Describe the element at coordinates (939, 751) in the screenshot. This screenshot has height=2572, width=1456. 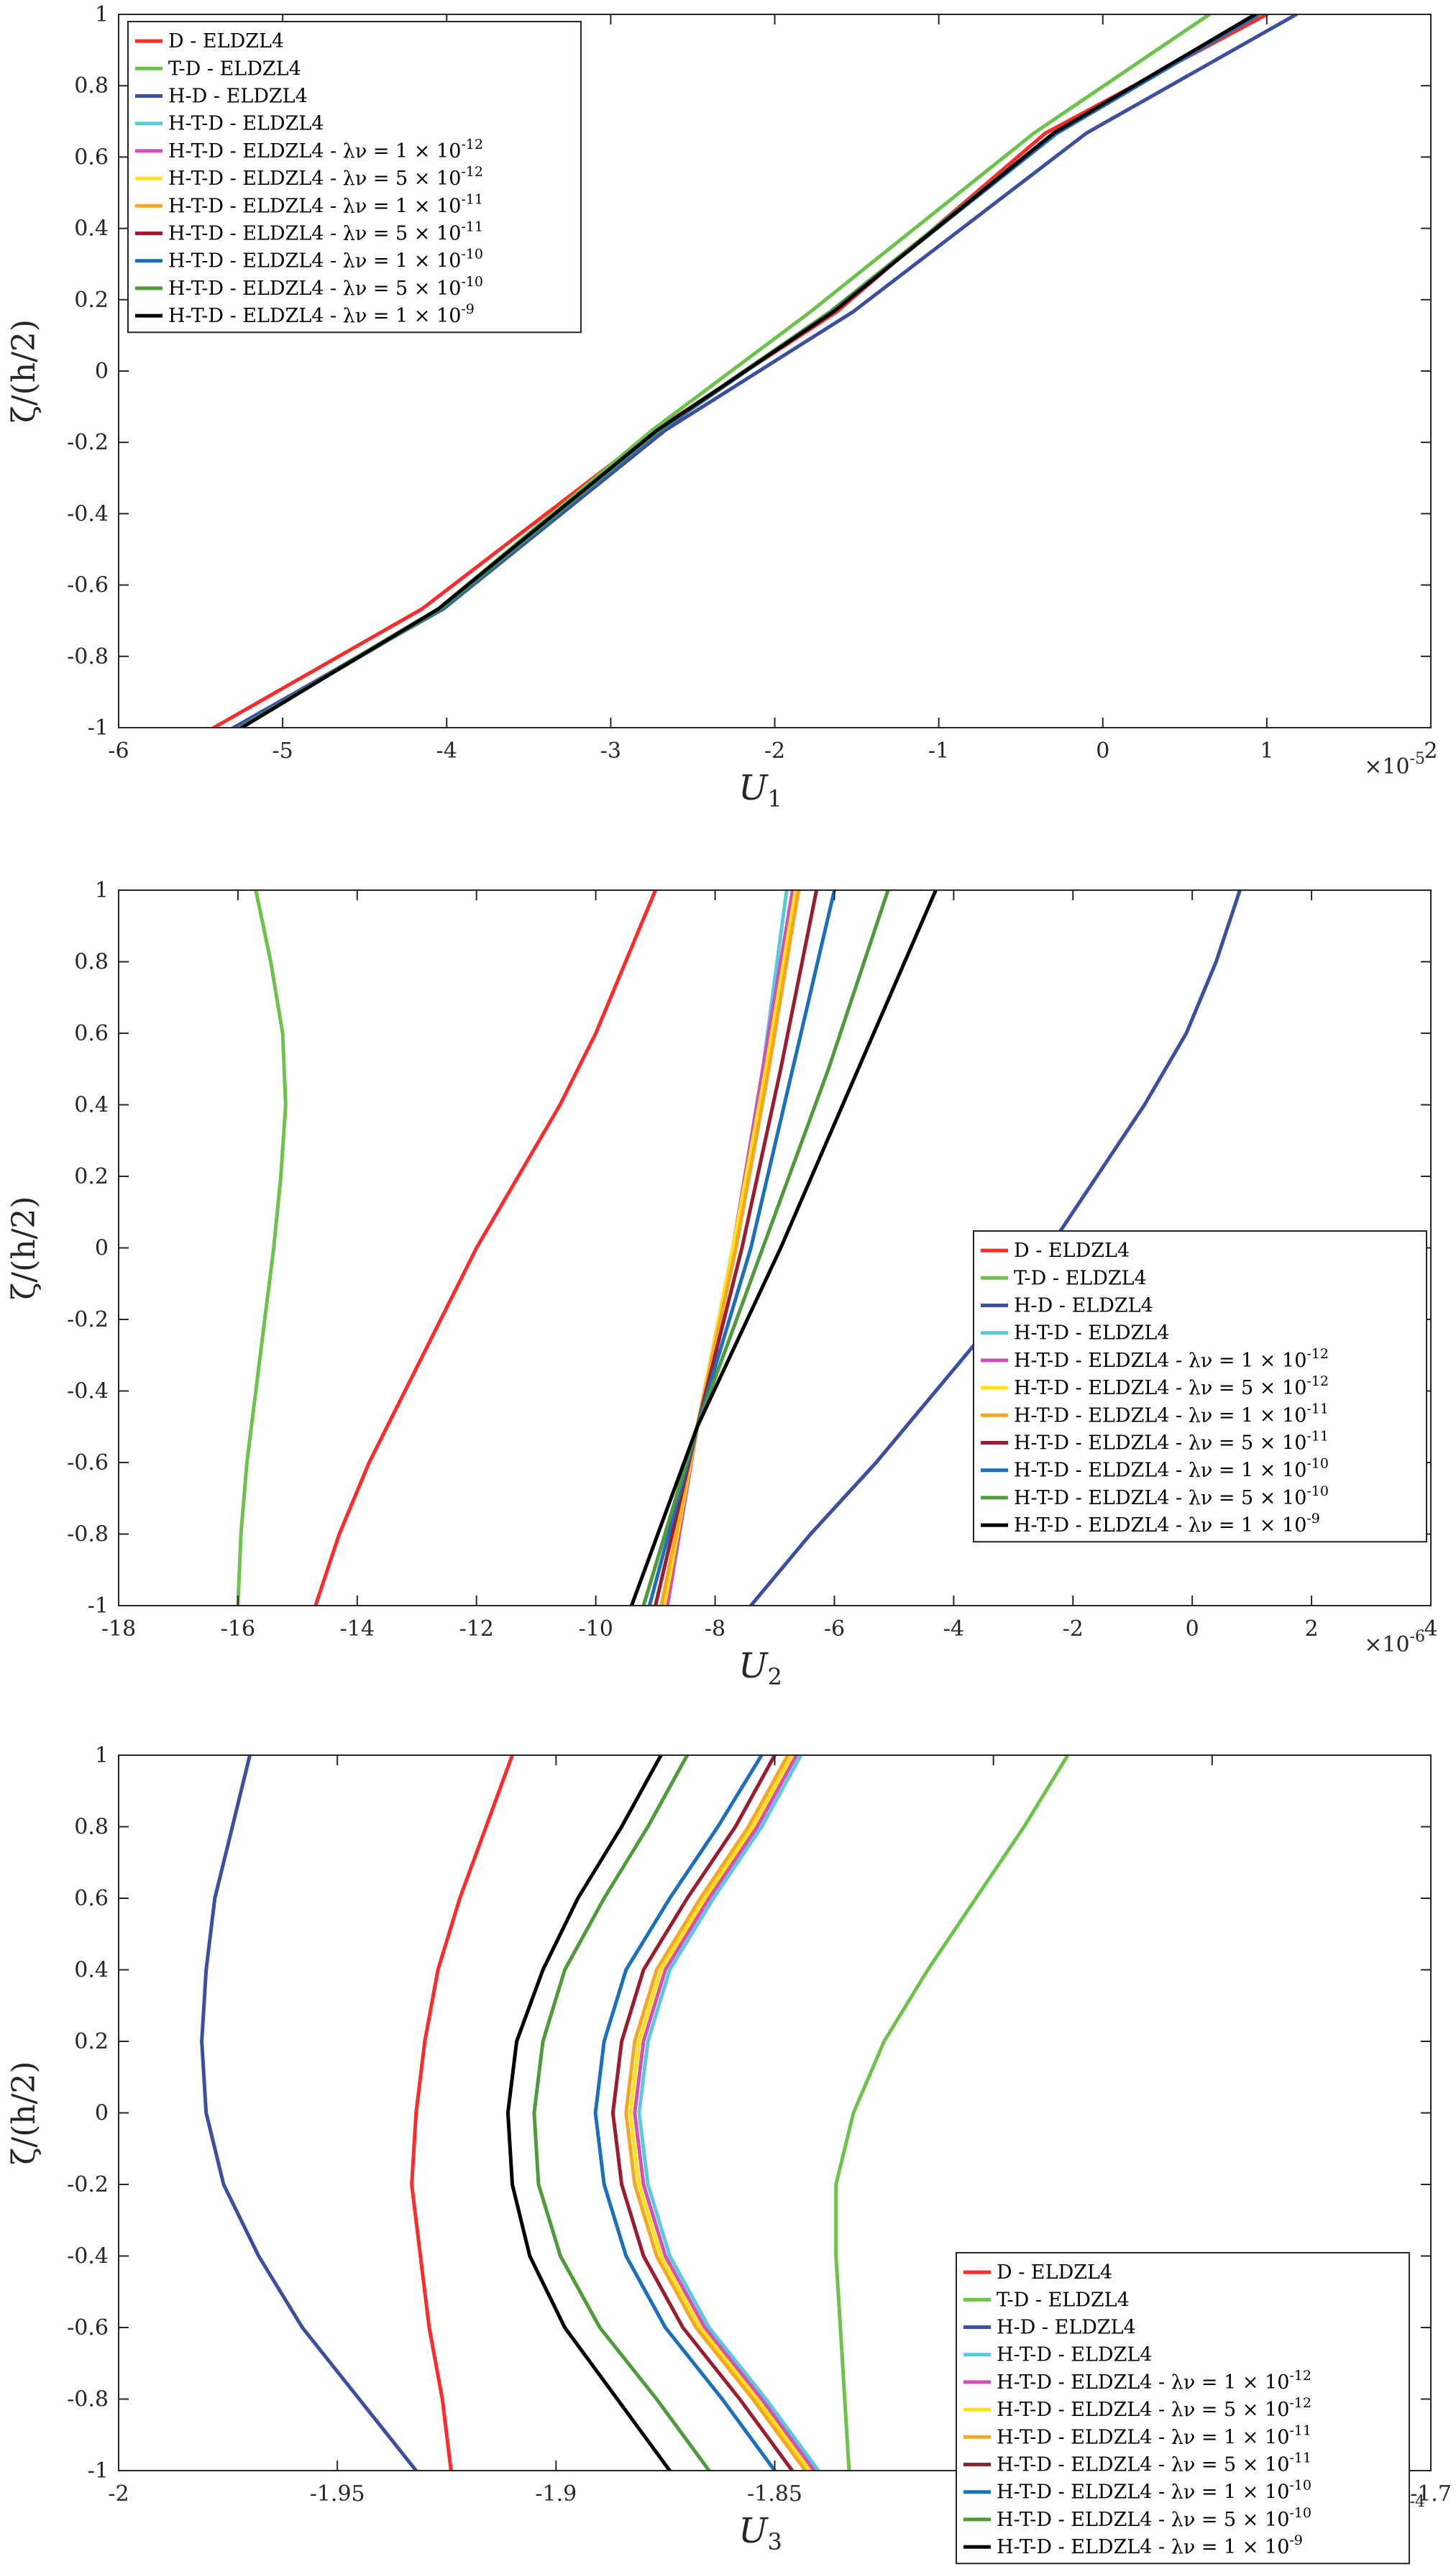
I see `x-tick-label: -1` at that location.